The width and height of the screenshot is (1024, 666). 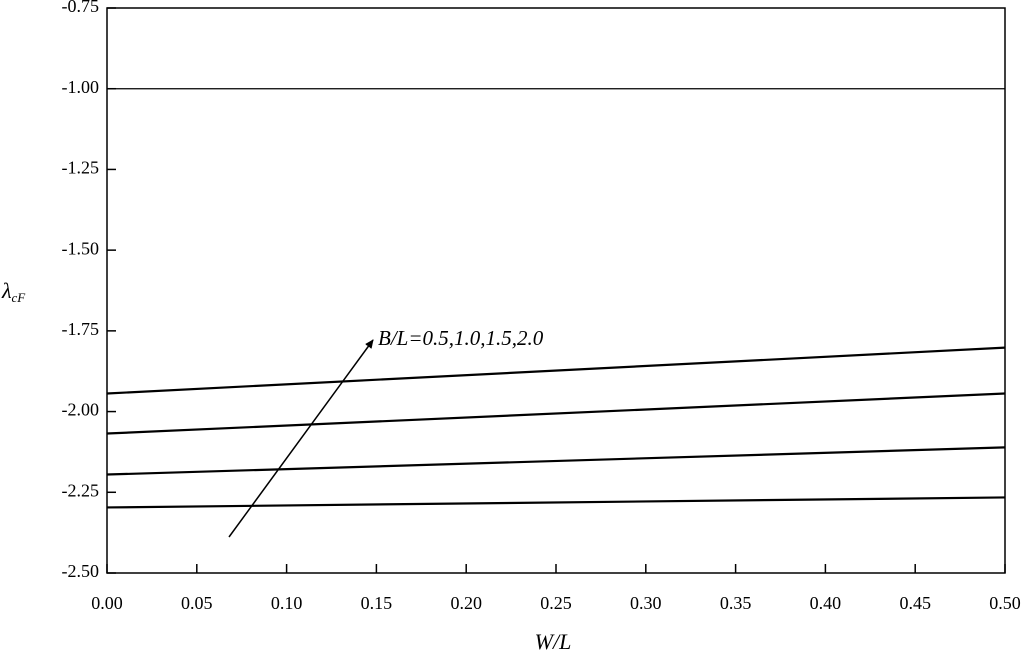 I want to click on x-tick-label: 0.45, so click(x=915, y=603).